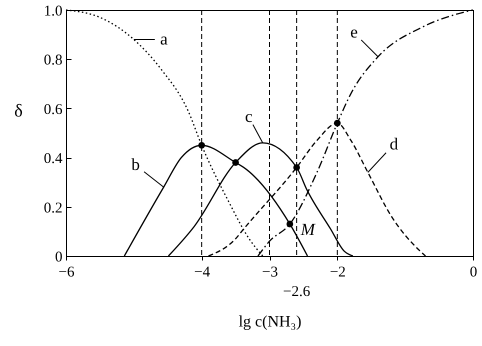 The image size is (482, 346). What do you see at coordinates (202, 272) in the screenshot?
I see `x-tick-label: −4` at bounding box center [202, 272].